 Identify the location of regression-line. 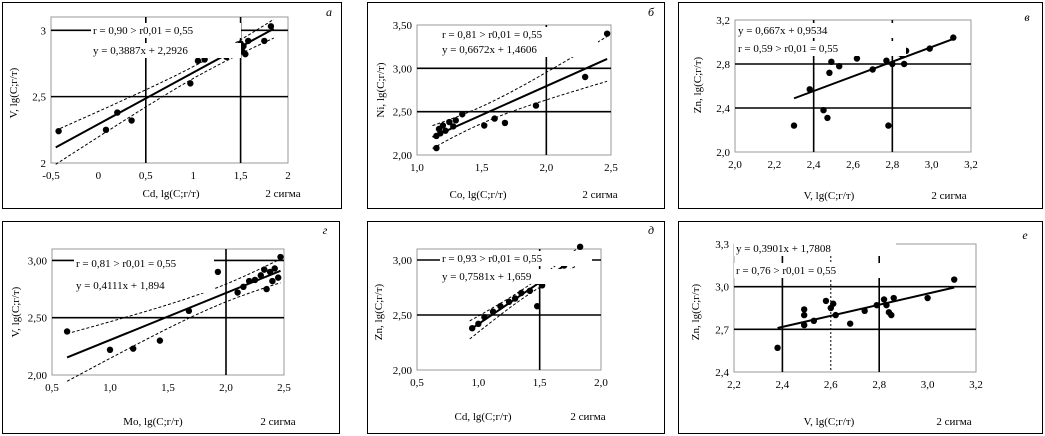
(866, 307).